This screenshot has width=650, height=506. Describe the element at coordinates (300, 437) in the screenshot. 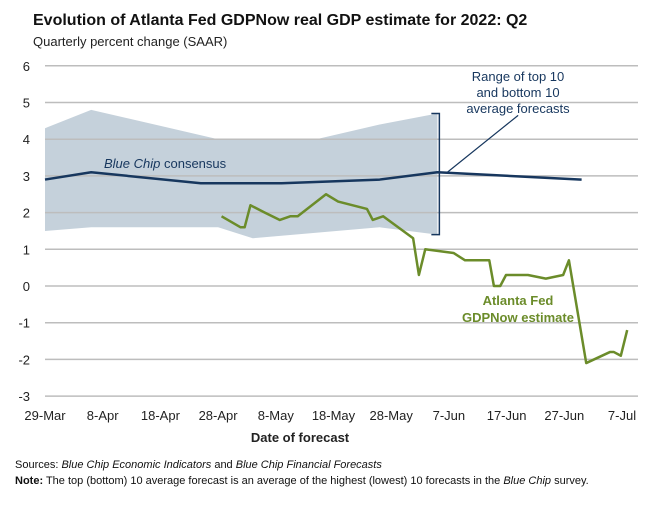

I see `x-axis-label: Date of forecast` at that location.